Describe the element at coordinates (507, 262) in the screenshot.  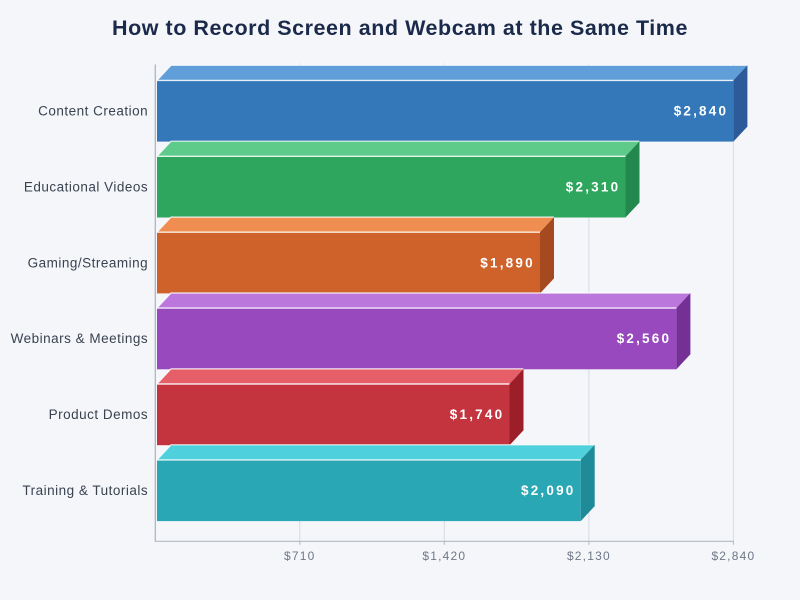
I see `svg-text: $1,890` at that location.